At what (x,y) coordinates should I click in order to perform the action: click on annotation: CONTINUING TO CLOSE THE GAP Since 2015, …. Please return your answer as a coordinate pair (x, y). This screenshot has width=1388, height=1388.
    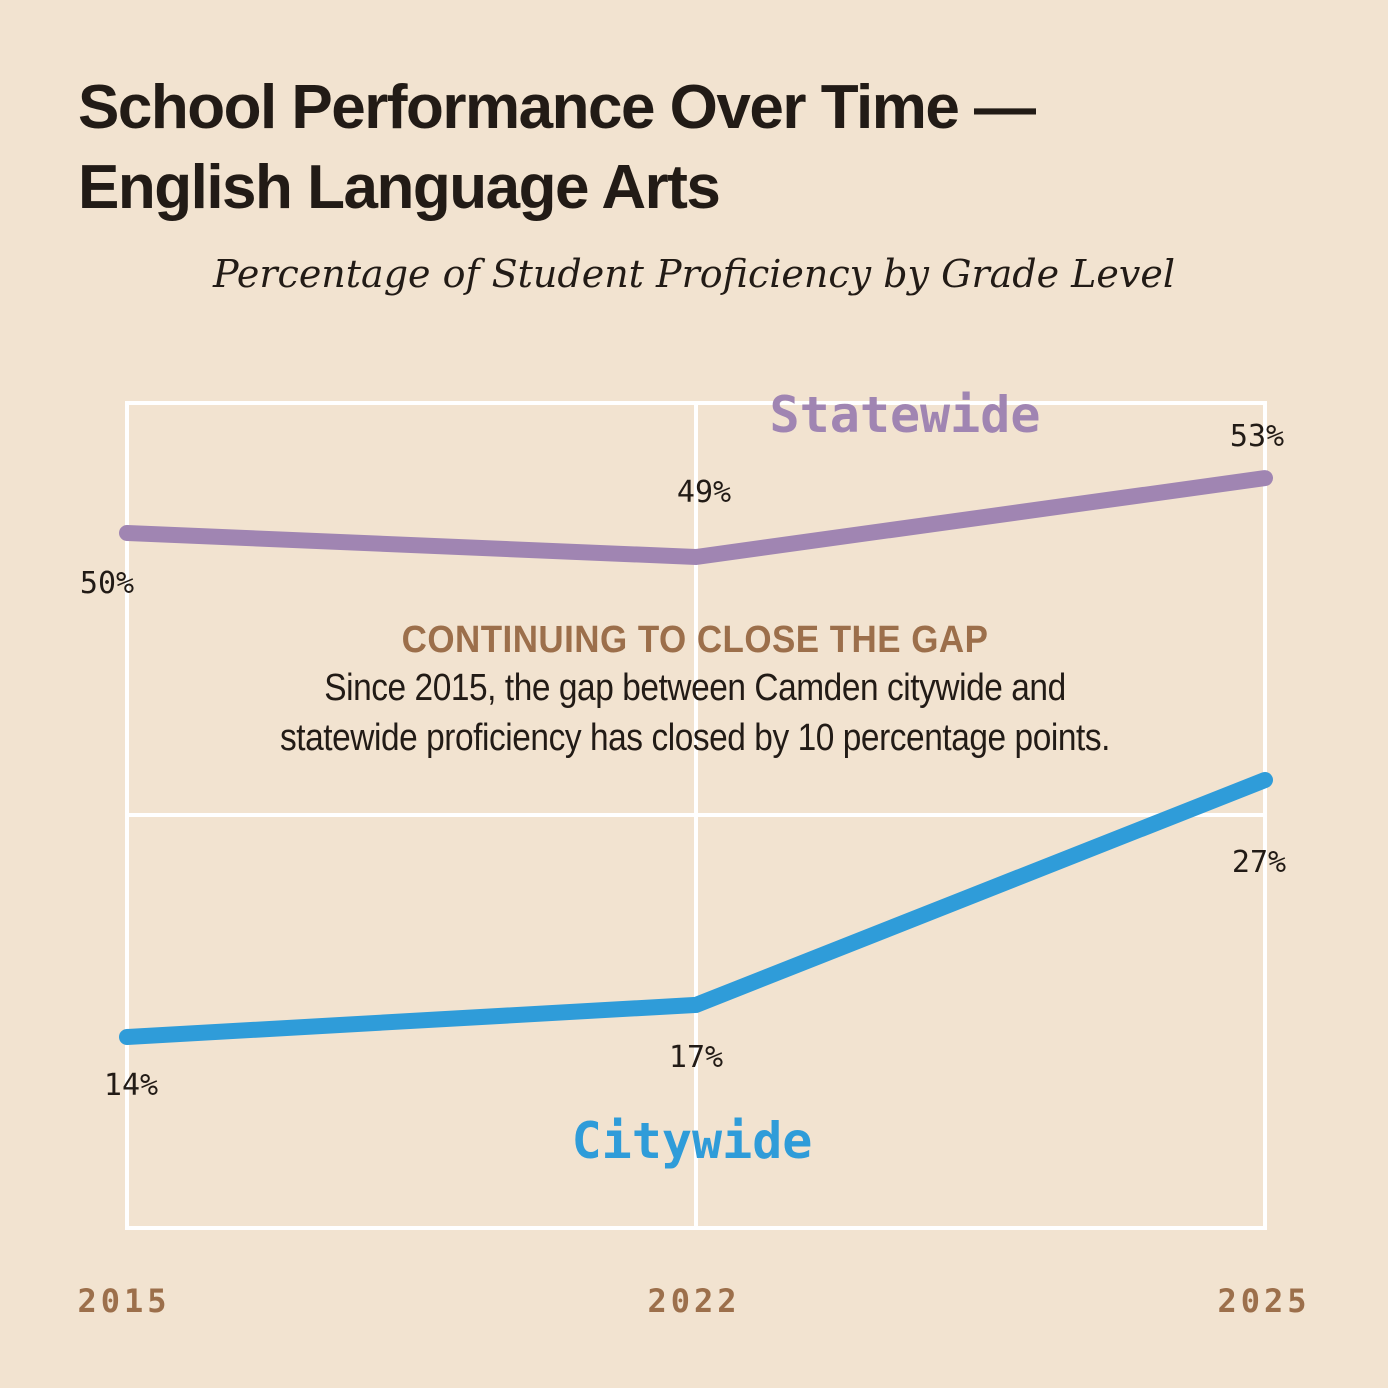
    Looking at the image, I should click on (695, 690).